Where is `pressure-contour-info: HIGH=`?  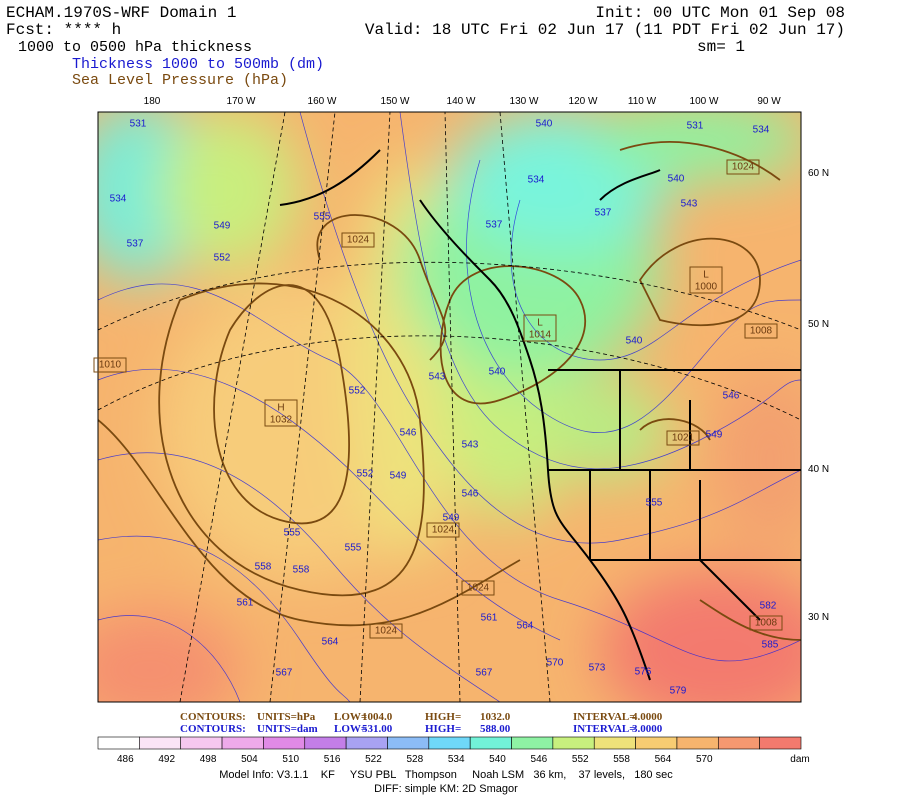
pressure-contour-info: HIGH= is located at coordinates (443, 717).